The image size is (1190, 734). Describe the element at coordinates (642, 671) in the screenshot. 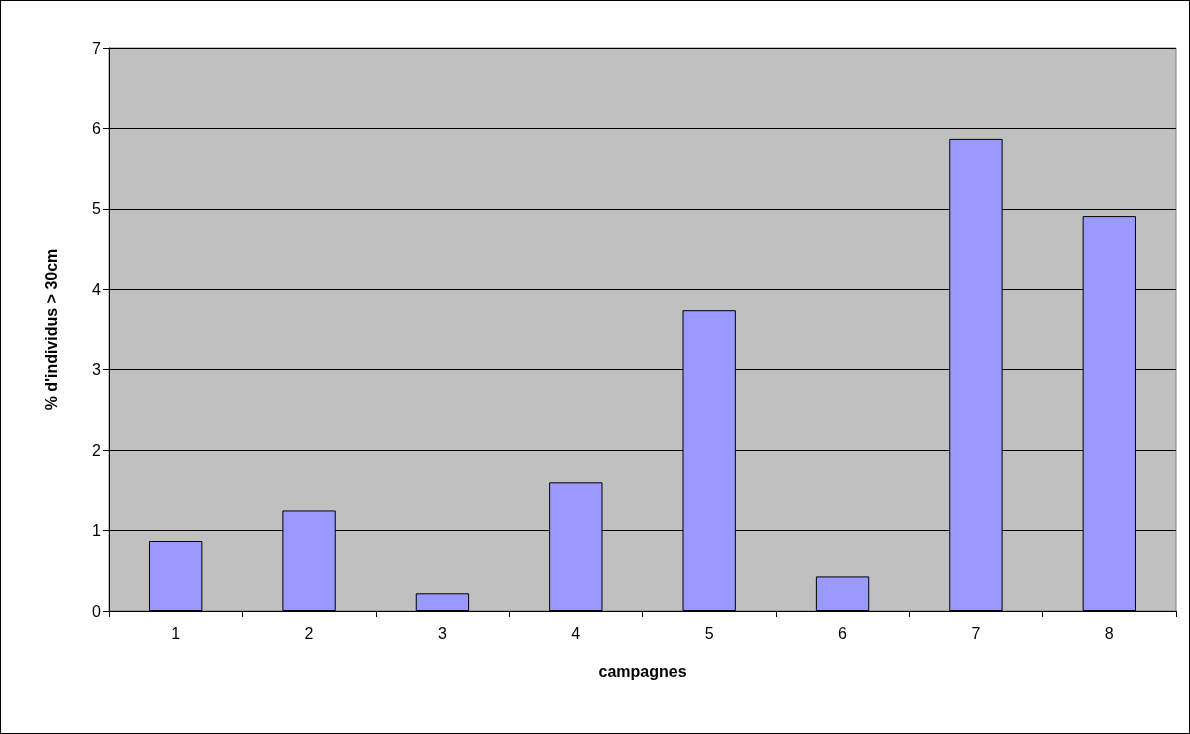

I see `x-axis-title: campagnes` at that location.